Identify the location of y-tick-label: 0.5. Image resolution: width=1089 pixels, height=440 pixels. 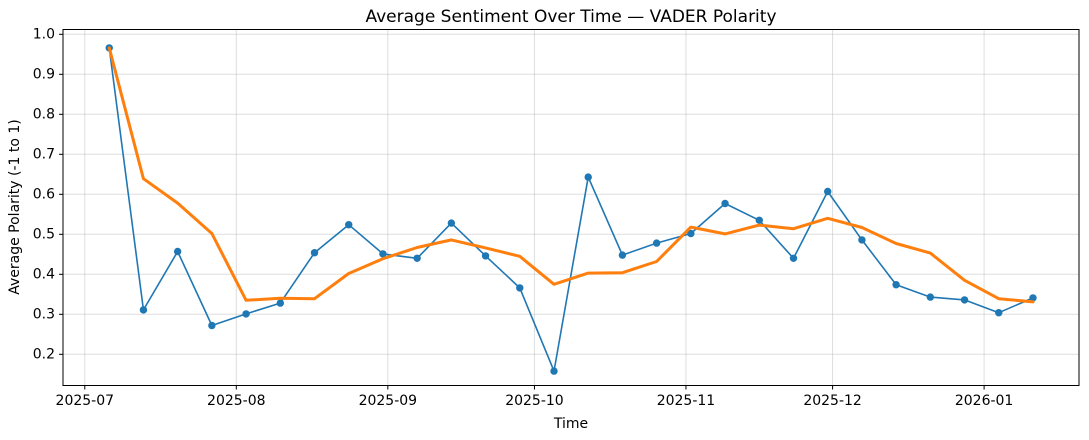
(44, 234).